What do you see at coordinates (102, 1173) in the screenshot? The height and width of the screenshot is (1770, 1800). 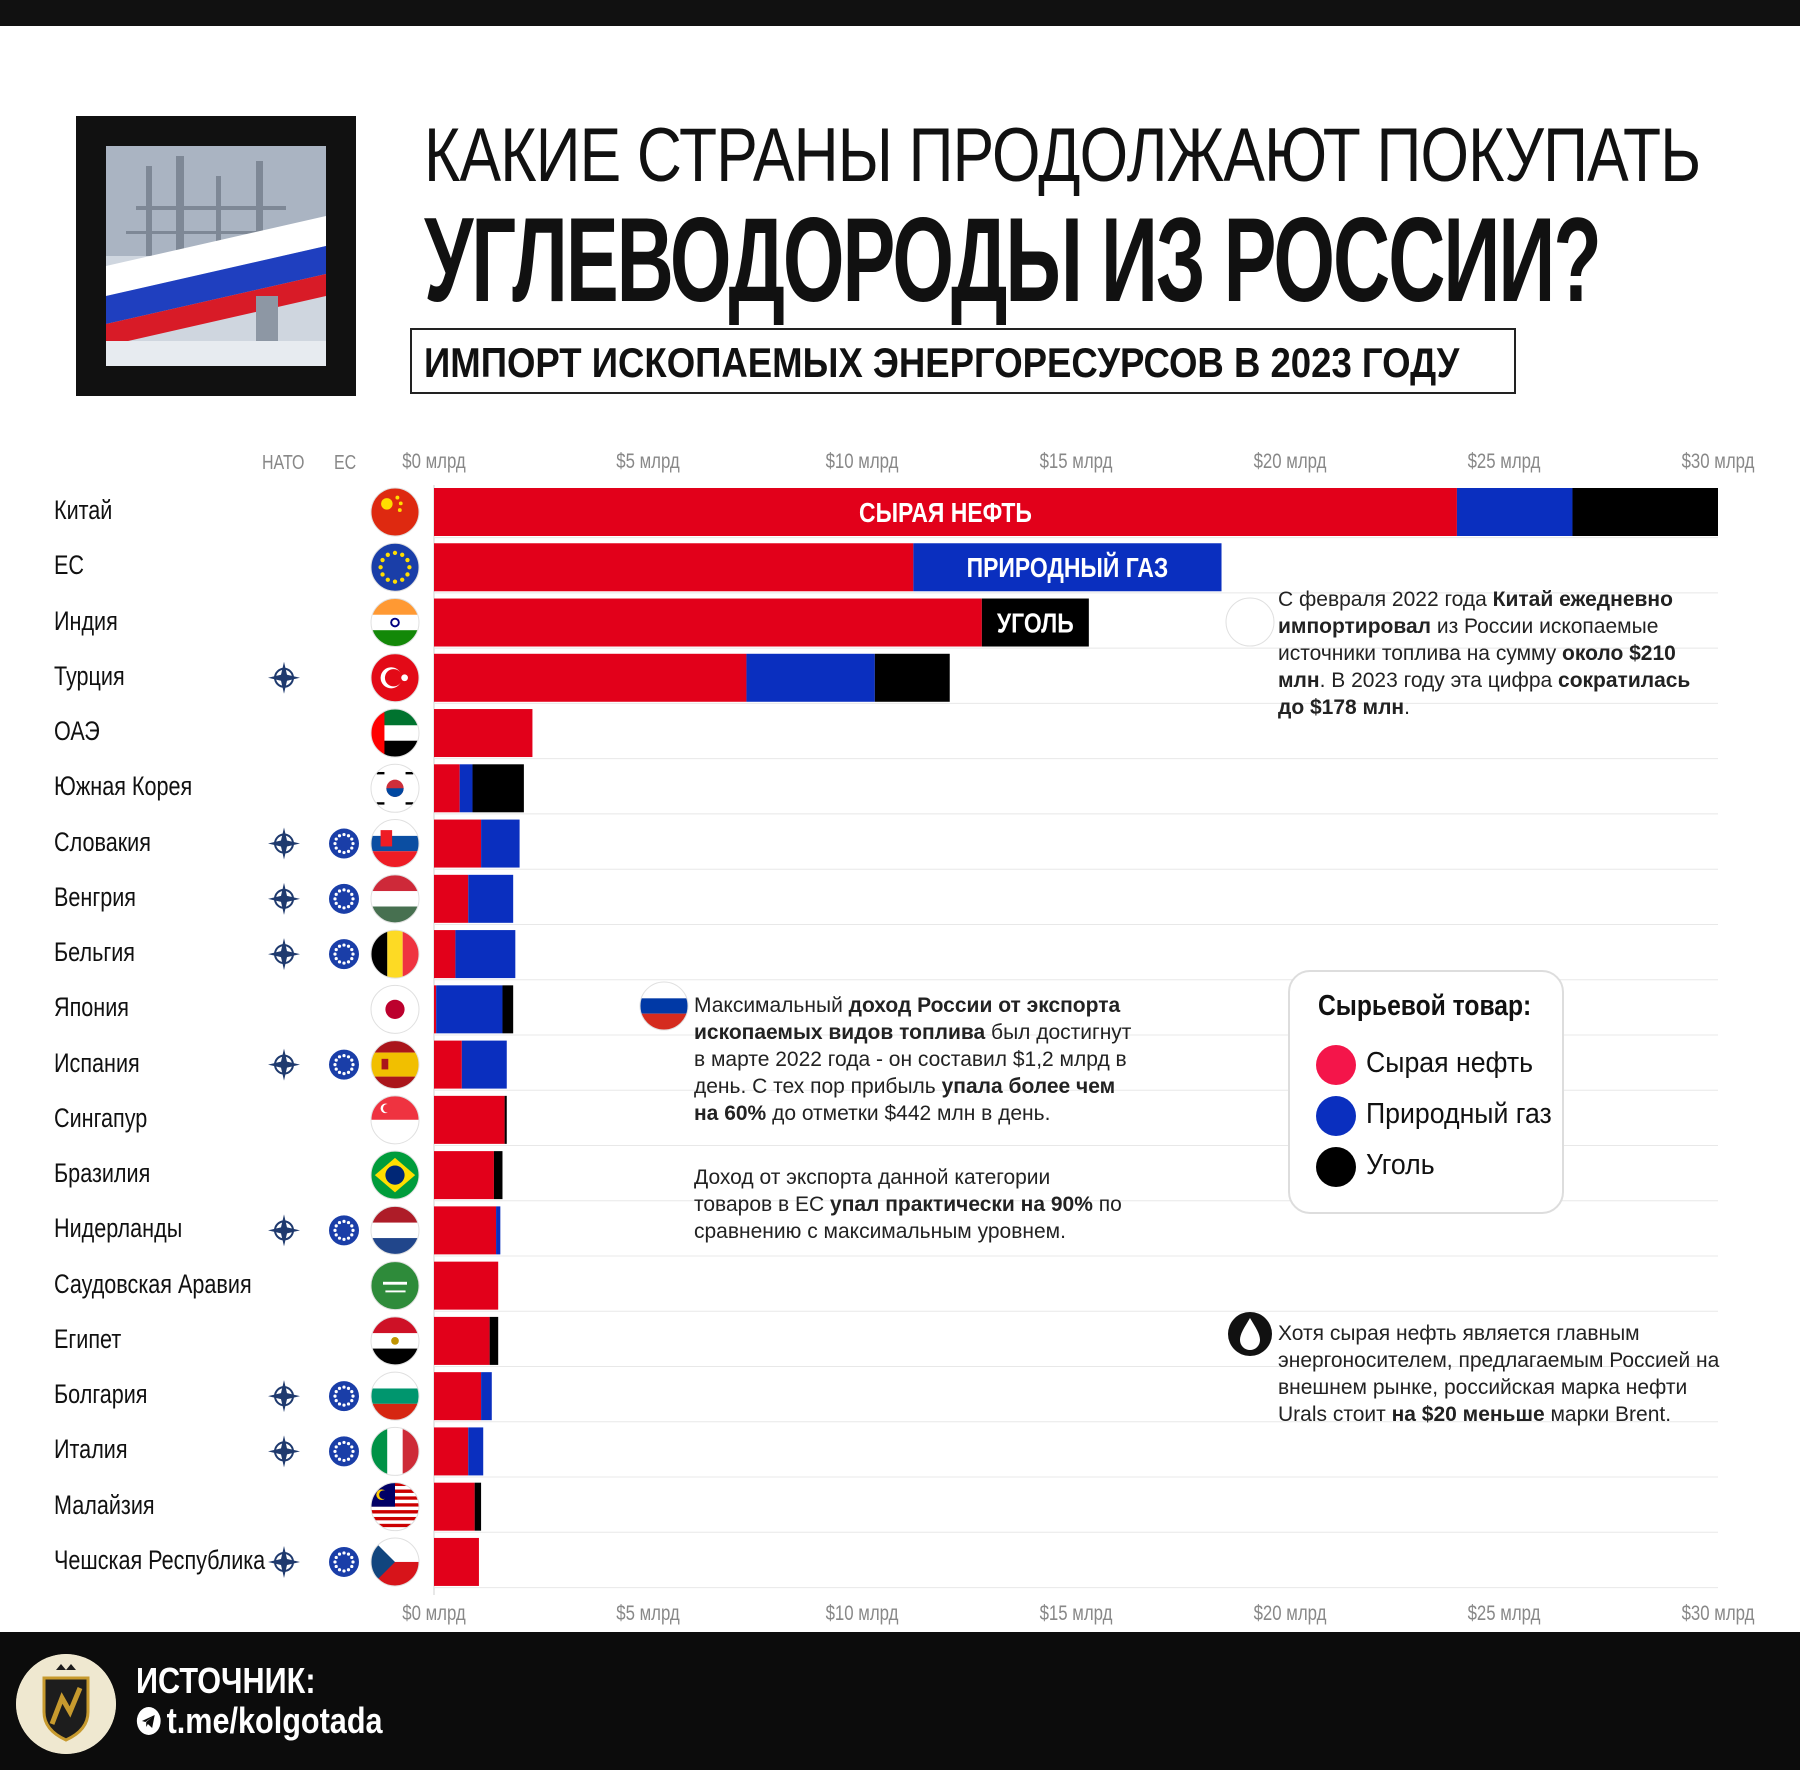 I see `country-label: Бразилия` at bounding box center [102, 1173].